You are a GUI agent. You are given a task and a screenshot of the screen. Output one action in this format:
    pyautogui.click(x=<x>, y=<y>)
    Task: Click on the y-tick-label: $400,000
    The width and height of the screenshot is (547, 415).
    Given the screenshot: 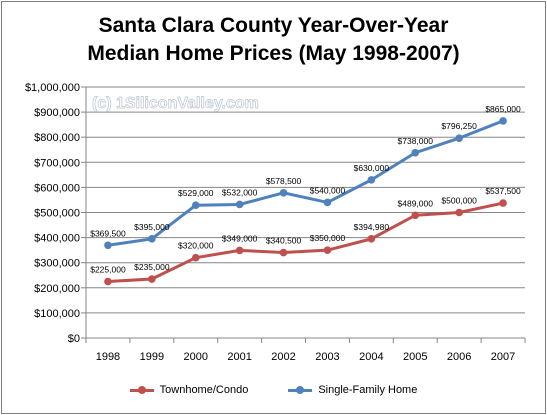 What is the action you would take?
    pyautogui.click(x=57, y=239)
    